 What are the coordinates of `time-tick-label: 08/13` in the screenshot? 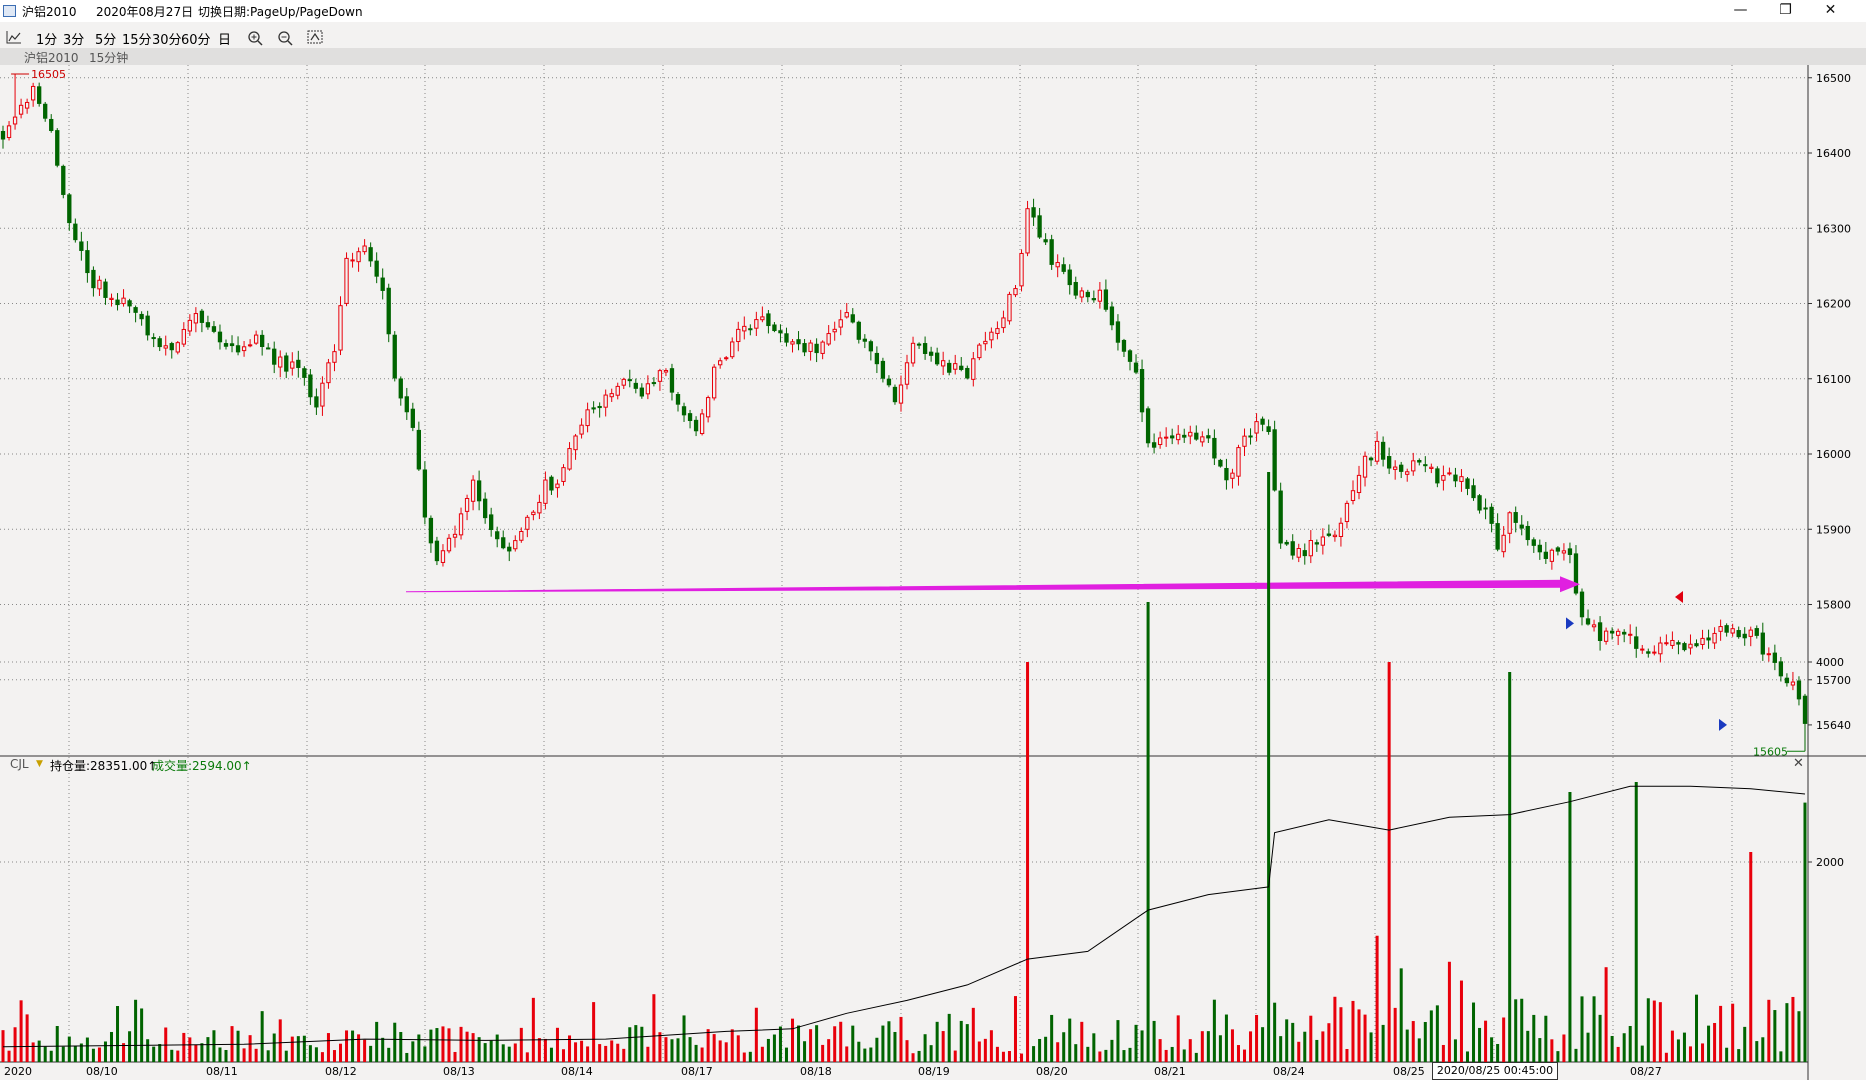 It's located at (459, 1071).